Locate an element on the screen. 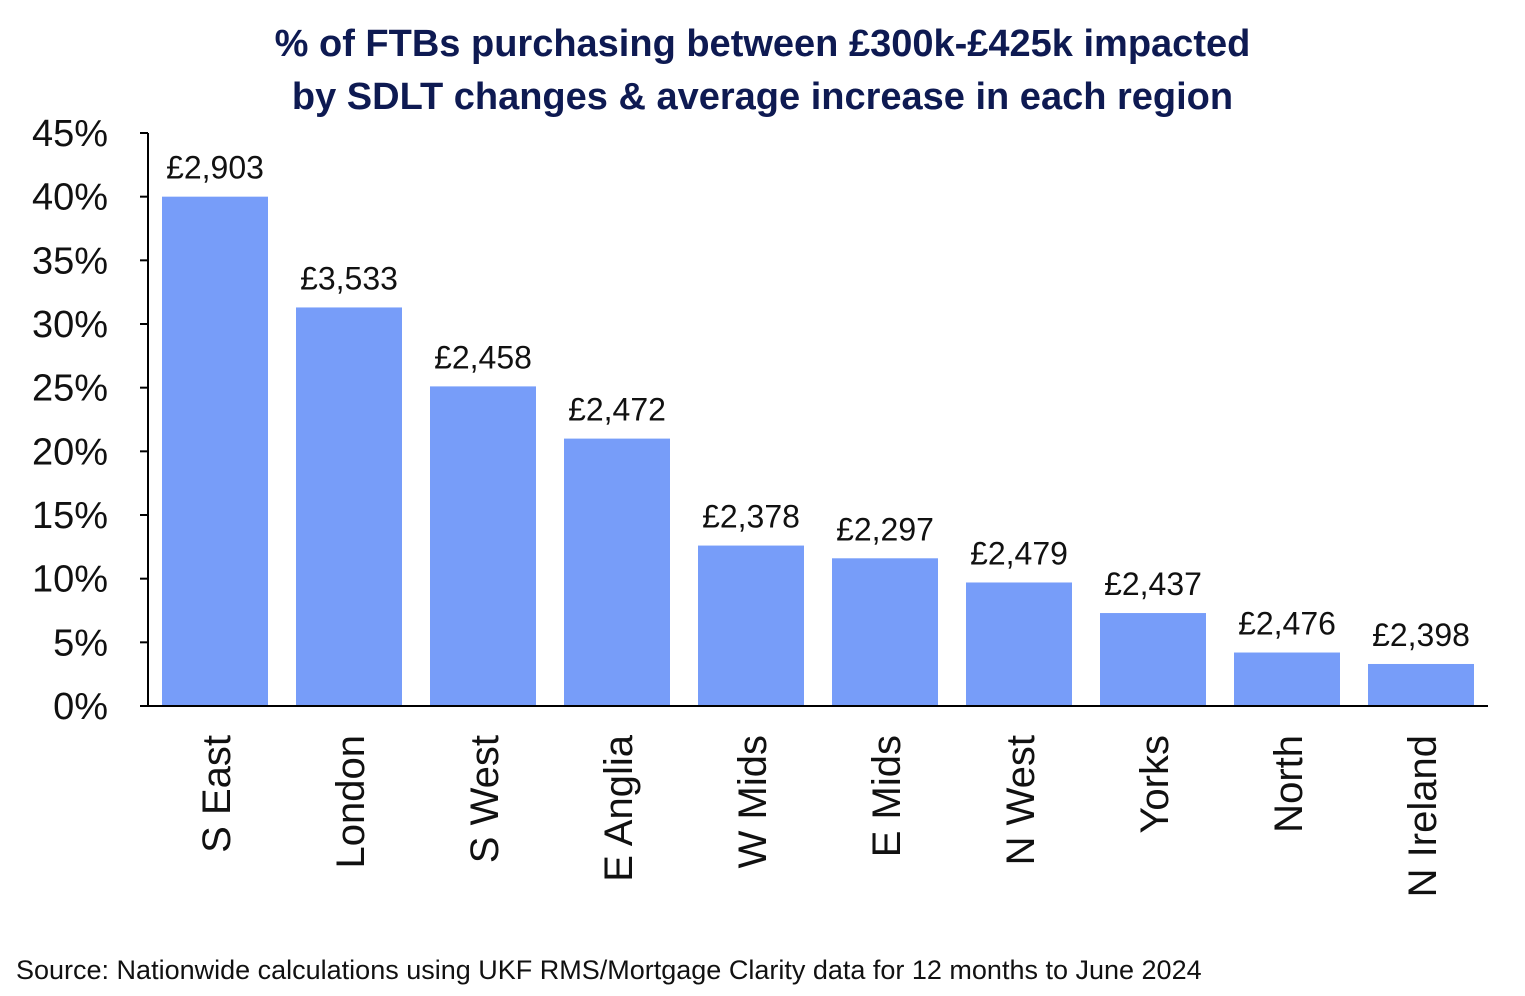 Image resolution: width=1525 pixels, height=996 pixels. data-label: £2,398 is located at coordinates (1421, 635).